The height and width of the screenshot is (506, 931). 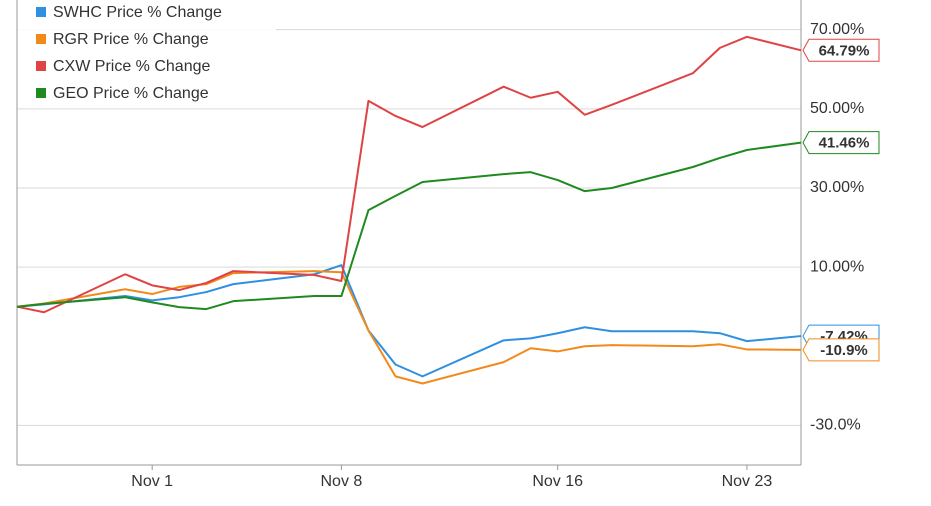 I want to click on end-label: 41.46%, so click(x=841, y=143).